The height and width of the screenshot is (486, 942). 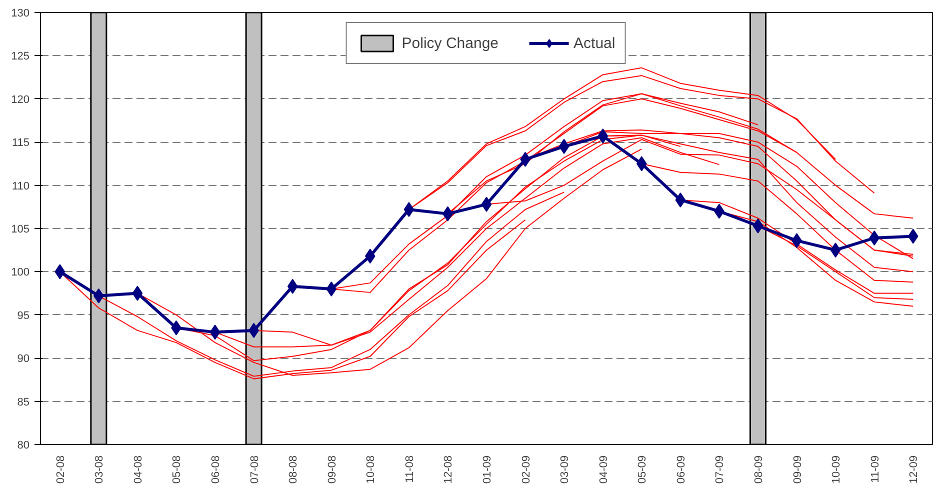 What do you see at coordinates (450, 43) in the screenshot?
I see `legend-label: Policy Change` at bounding box center [450, 43].